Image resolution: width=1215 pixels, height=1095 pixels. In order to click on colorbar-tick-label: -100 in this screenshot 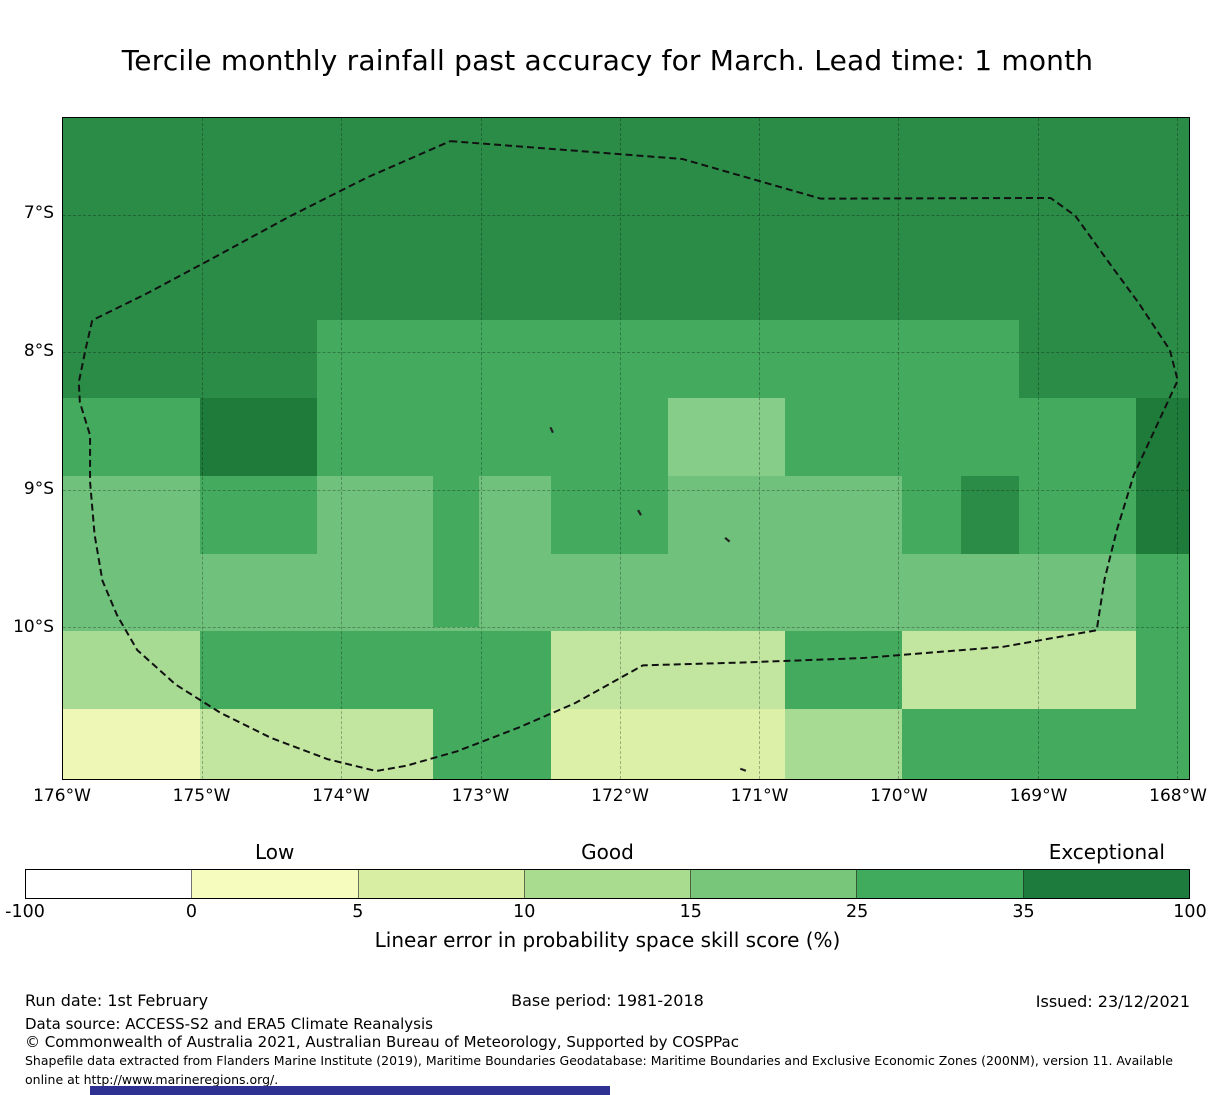, I will do `click(25, 912)`.